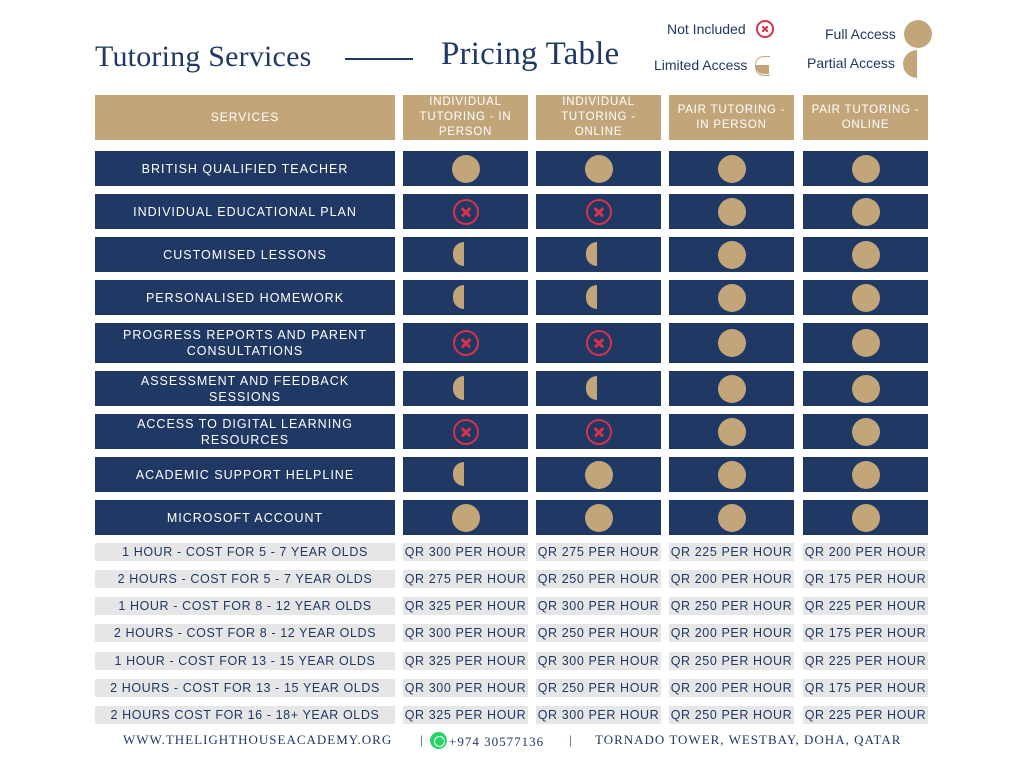 The height and width of the screenshot is (768, 1024). Describe the element at coordinates (245, 431) in the screenshot. I see `service-name: ACCESS TO DIGITAL LEARNING RESOURCES` at that location.